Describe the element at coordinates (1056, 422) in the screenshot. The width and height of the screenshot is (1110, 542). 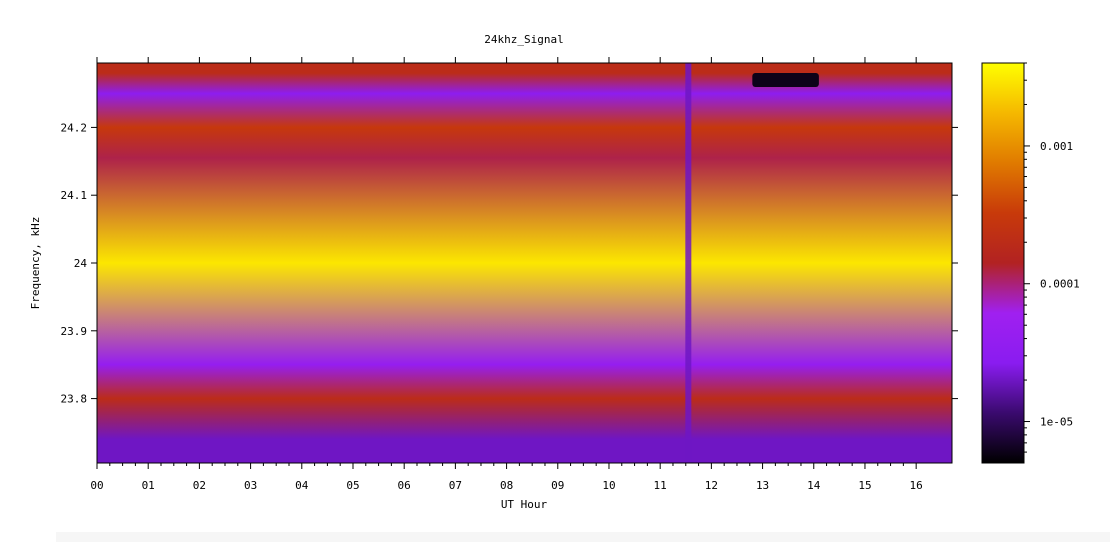
I see `colorbar-tick-label: 1e-05` at that location.